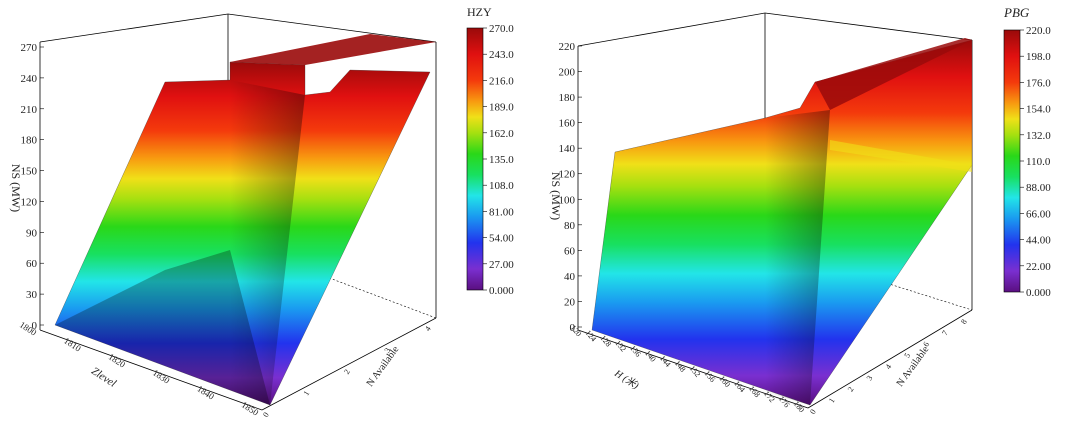 The height and width of the screenshot is (421, 1065). Describe the element at coordinates (1038, 83) in the screenshot. I see `colorbar-tick-label: 176.0` at that location.